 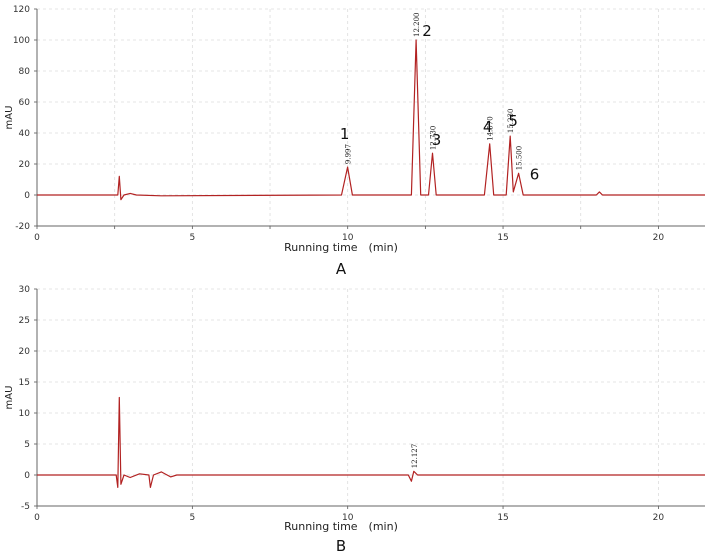 I want to click on retention-time-label: 15.230, so click(x=511, y=121).